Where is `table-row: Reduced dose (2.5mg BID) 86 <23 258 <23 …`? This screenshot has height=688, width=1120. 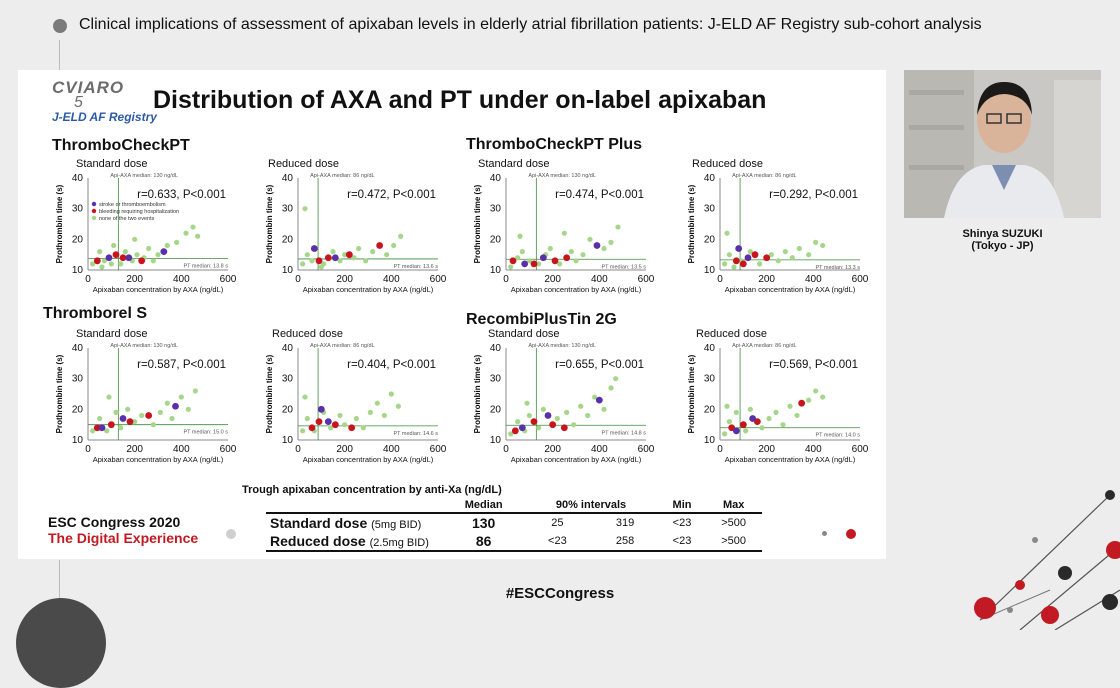 table-row: Reduced dose (2.5mg BID) 86 <23 258 <23 … is located at coordinates (514, 542).